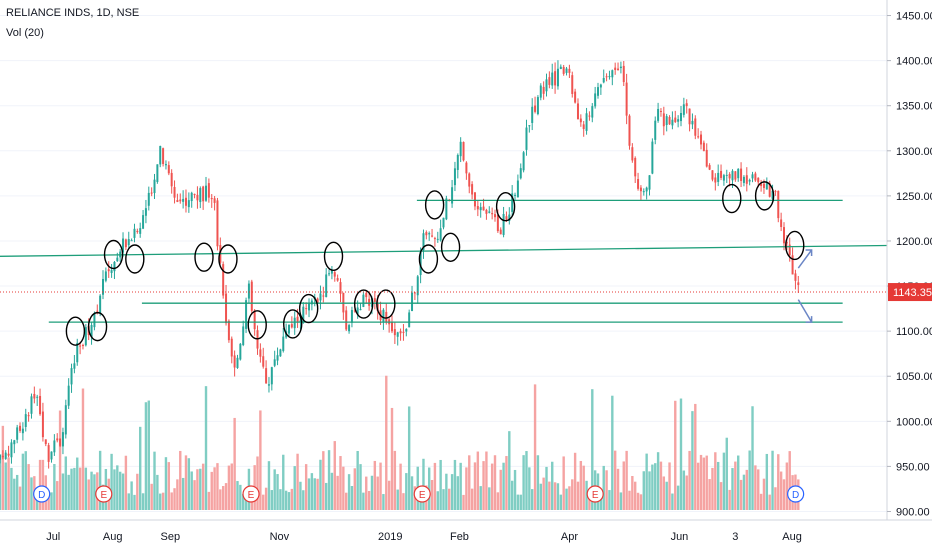 The width and height of the screenshot is (932, 550). I want to click on time-tick-label: Apr, so click(569, 537).